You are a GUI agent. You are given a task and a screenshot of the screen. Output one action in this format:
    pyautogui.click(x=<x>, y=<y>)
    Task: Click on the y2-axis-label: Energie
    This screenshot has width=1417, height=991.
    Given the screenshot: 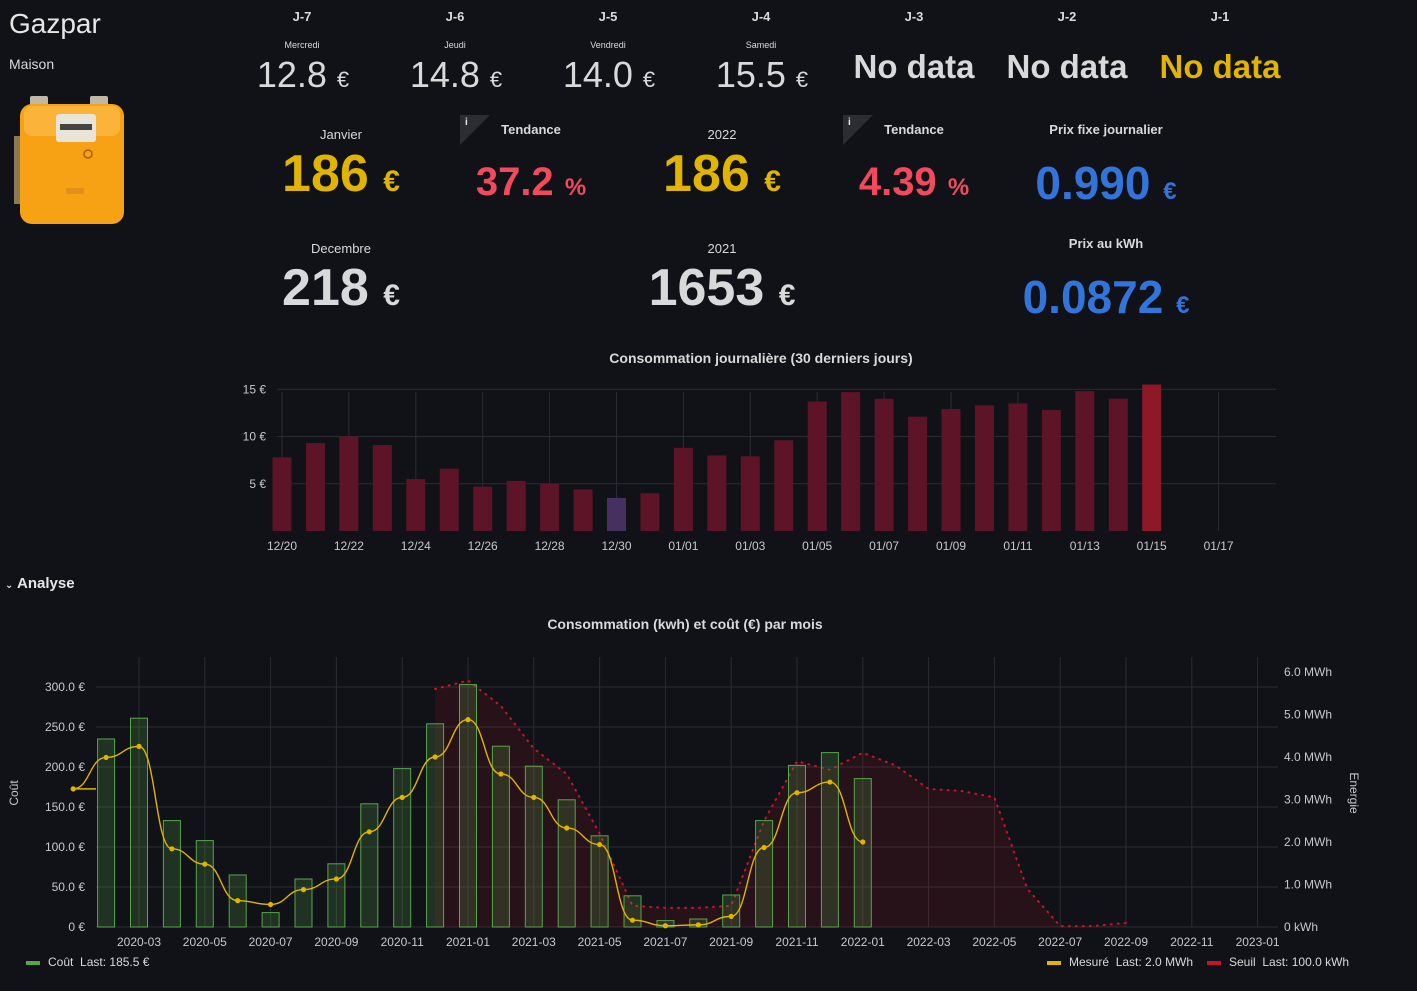 What is the action you would take?
    pyautogui.click(x=1354, y=793)
    